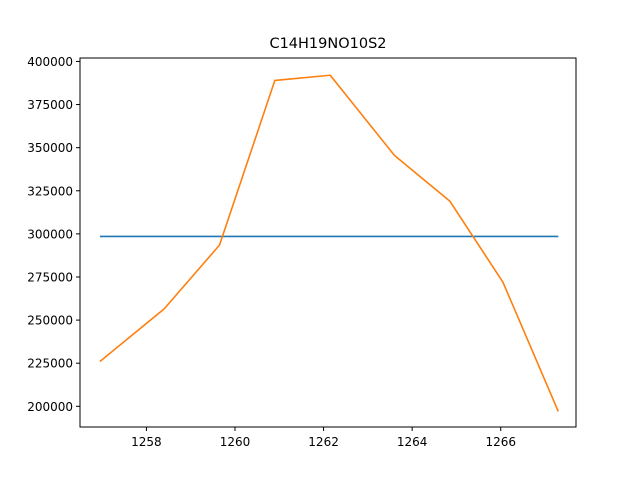 The height and width of the screenshot is (480, 640). What do you see at coordinates (50, 234) in the screenshot?
I see `y-tick-label: 300000` at bounding box center [50, 234].